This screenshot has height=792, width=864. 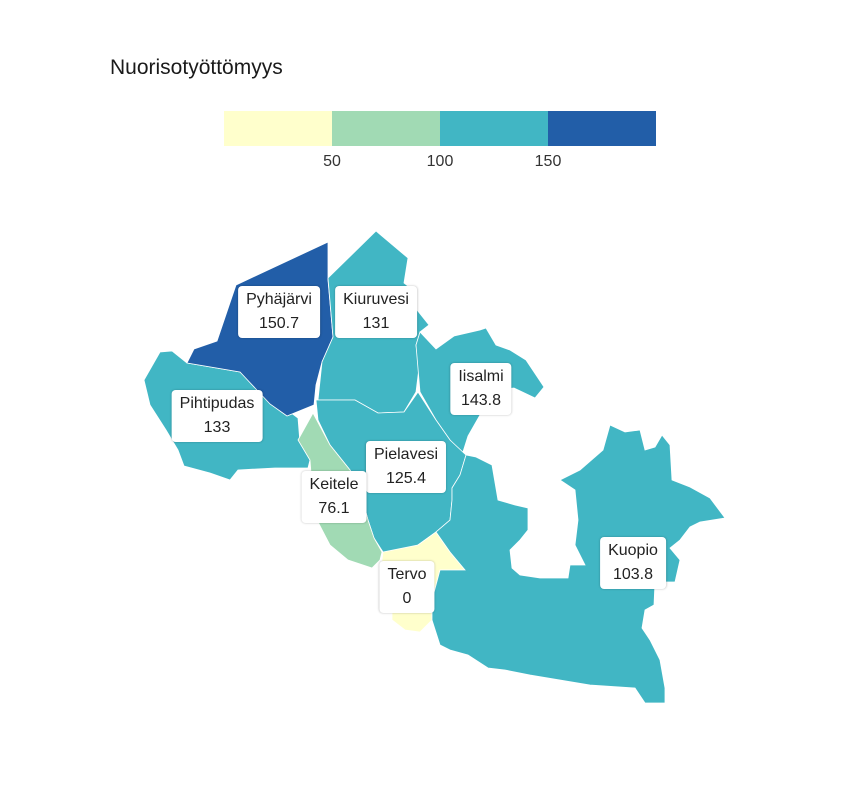 What do you see at coordinates (279, 299) in the screenshot?
I see `region-name: Pyhäjärvi` at bounding box center [279, 299].